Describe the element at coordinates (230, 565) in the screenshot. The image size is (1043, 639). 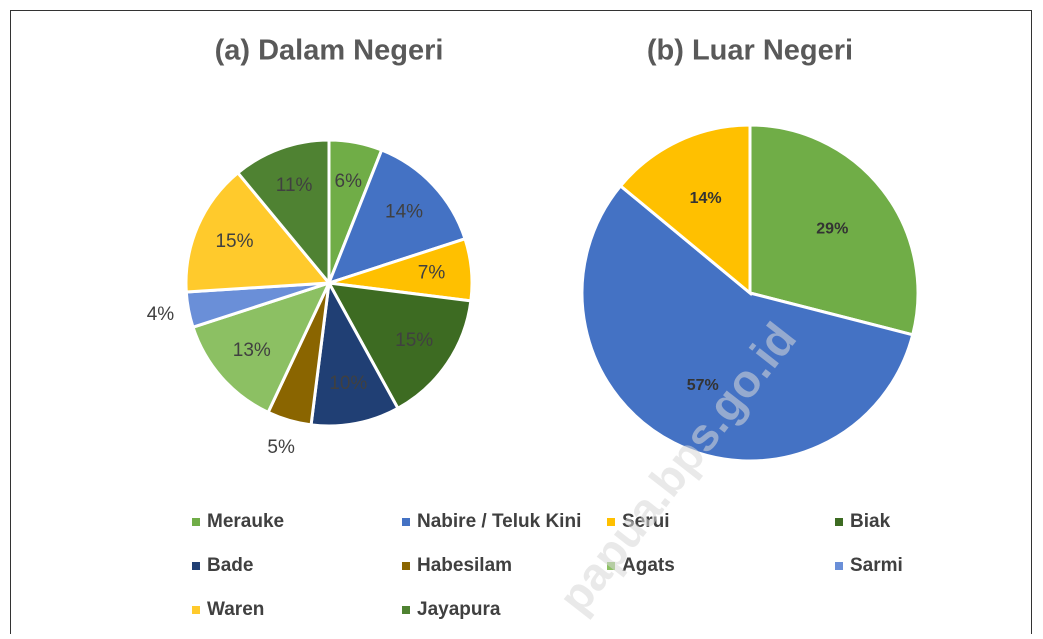
I see `legend-label: Bade` at that location.